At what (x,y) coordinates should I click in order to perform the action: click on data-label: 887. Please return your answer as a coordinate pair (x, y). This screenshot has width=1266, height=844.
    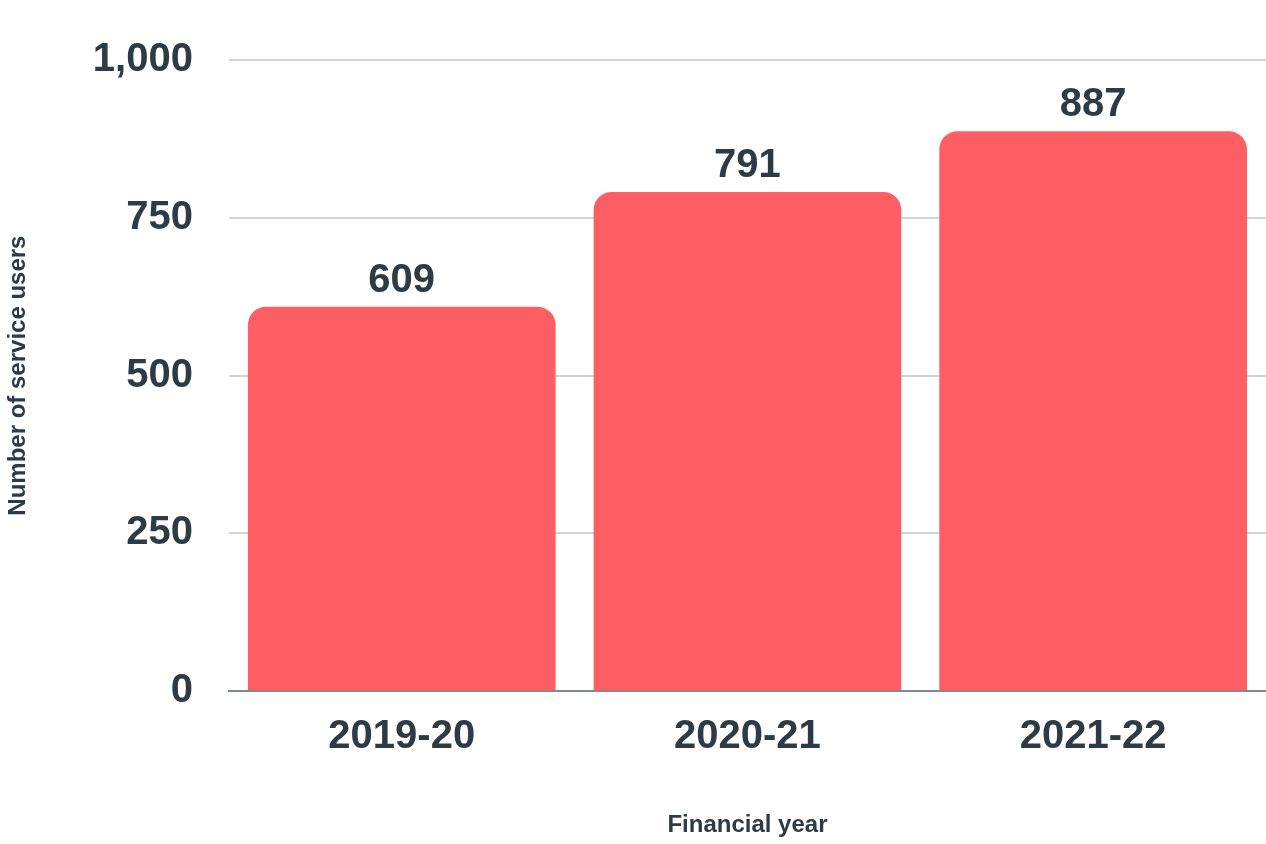
    Looking at the image, I should click on (1093, 102).